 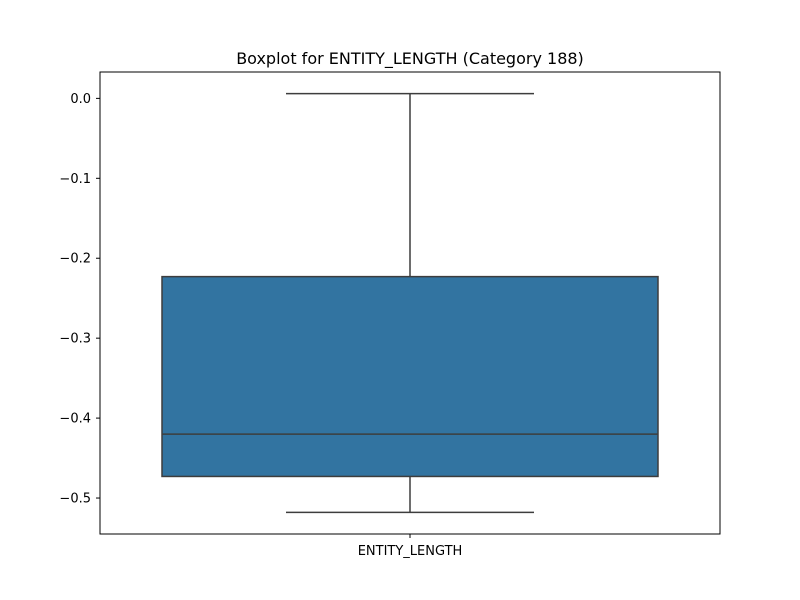 I want to click on y-tick-label: −0.4, so click(x=75, y=419).